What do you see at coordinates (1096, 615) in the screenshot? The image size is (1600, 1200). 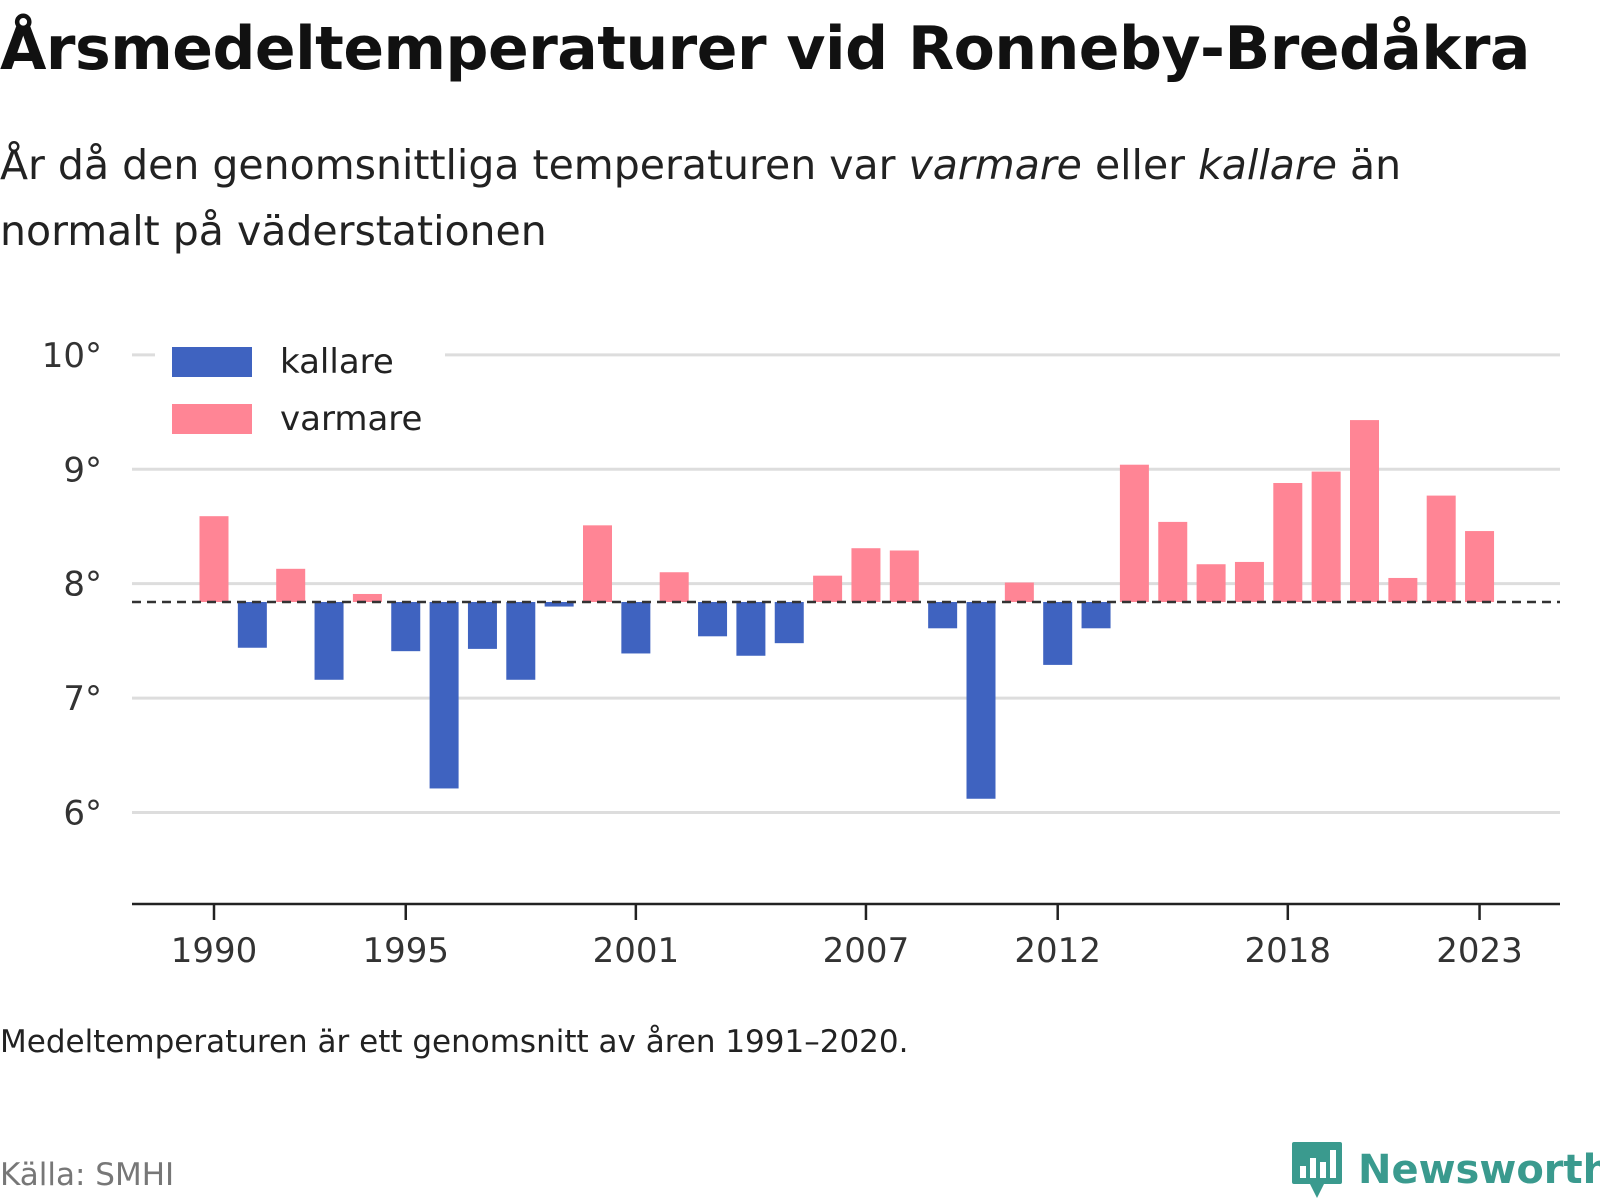 I see `bar-2013` at bounding box center [1096, 615].